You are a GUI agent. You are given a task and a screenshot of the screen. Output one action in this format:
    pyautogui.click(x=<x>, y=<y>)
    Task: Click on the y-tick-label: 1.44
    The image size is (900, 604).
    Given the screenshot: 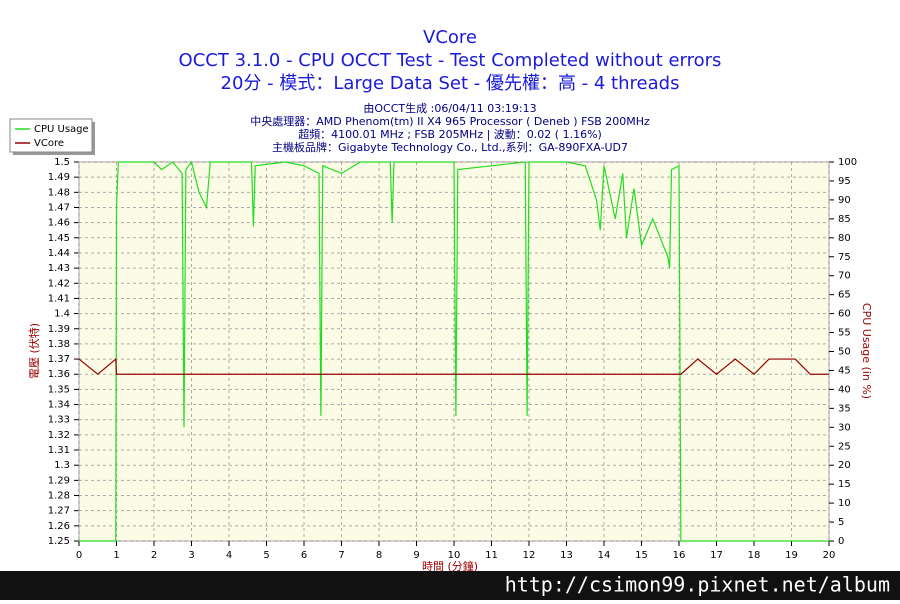 What is the action you would take?
    pyautogui.click(x=59, y=253)
    